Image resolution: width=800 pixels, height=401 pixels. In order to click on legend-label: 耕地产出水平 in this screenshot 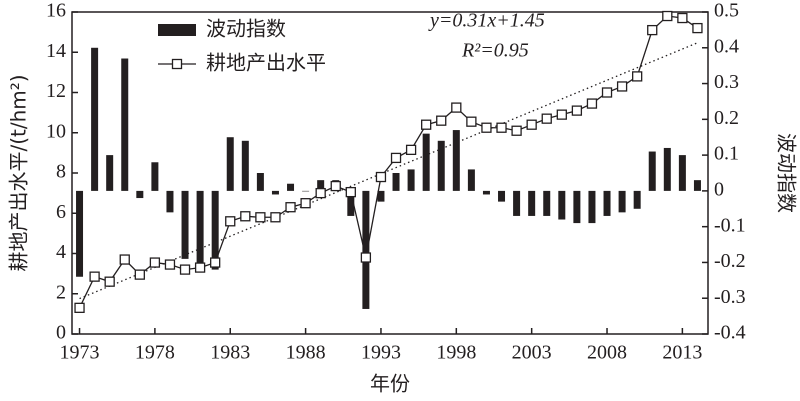, I will do `click(266, 63)`.